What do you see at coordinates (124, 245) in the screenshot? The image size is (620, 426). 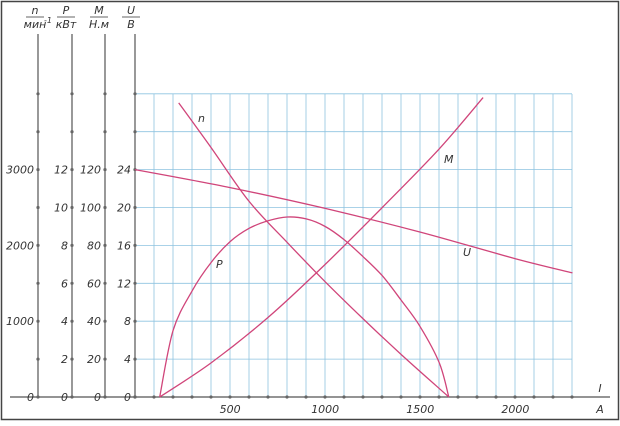 I see `y-axis-U-tick-label: 16` at bounding box center [124, 245].